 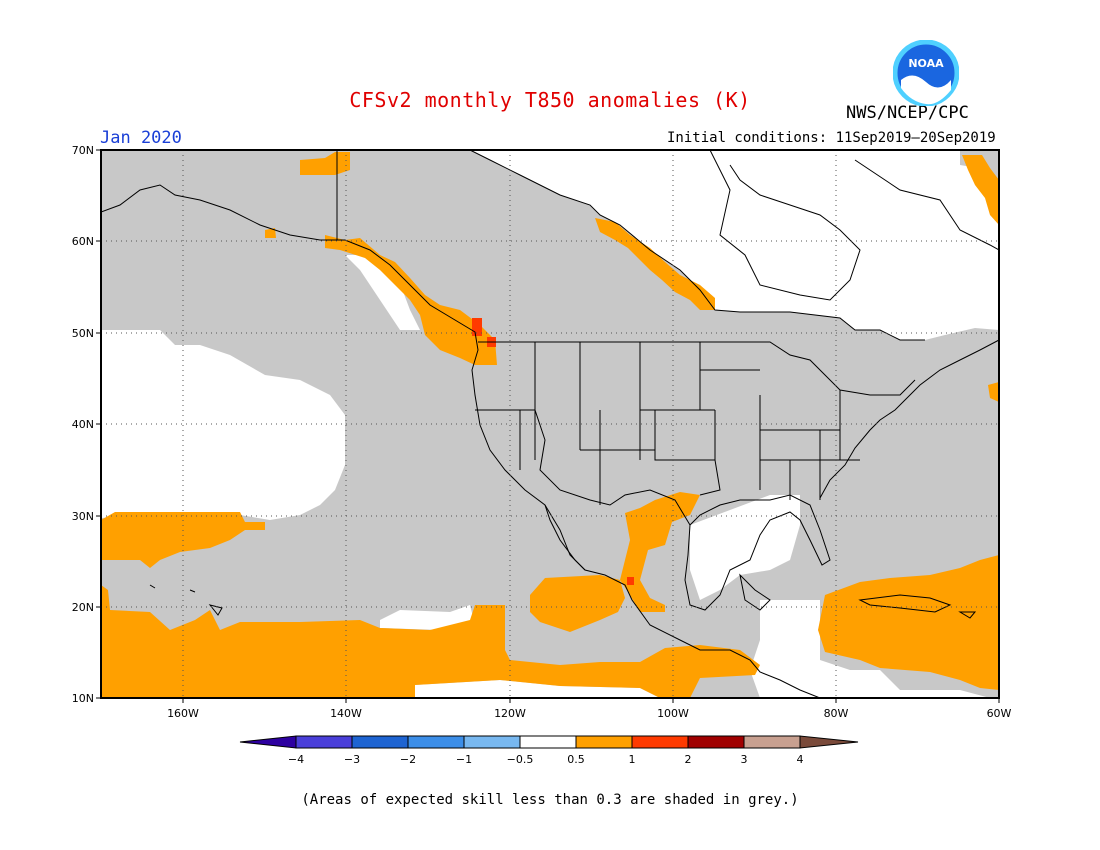 I want to click on colorbar-label: −3, so click(x=352, y=759).